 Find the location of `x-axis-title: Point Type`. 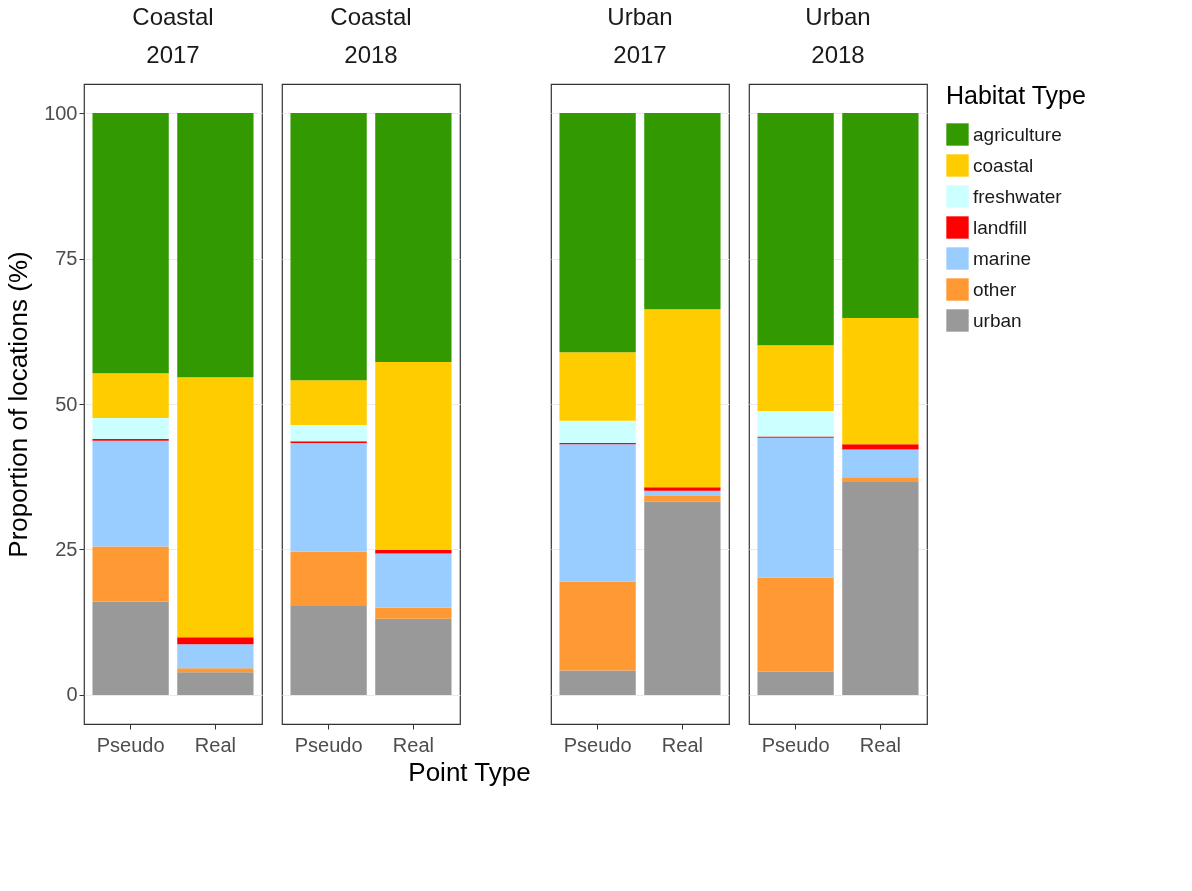

x-axis-title: Point Type is located at coordinates (469, 771).